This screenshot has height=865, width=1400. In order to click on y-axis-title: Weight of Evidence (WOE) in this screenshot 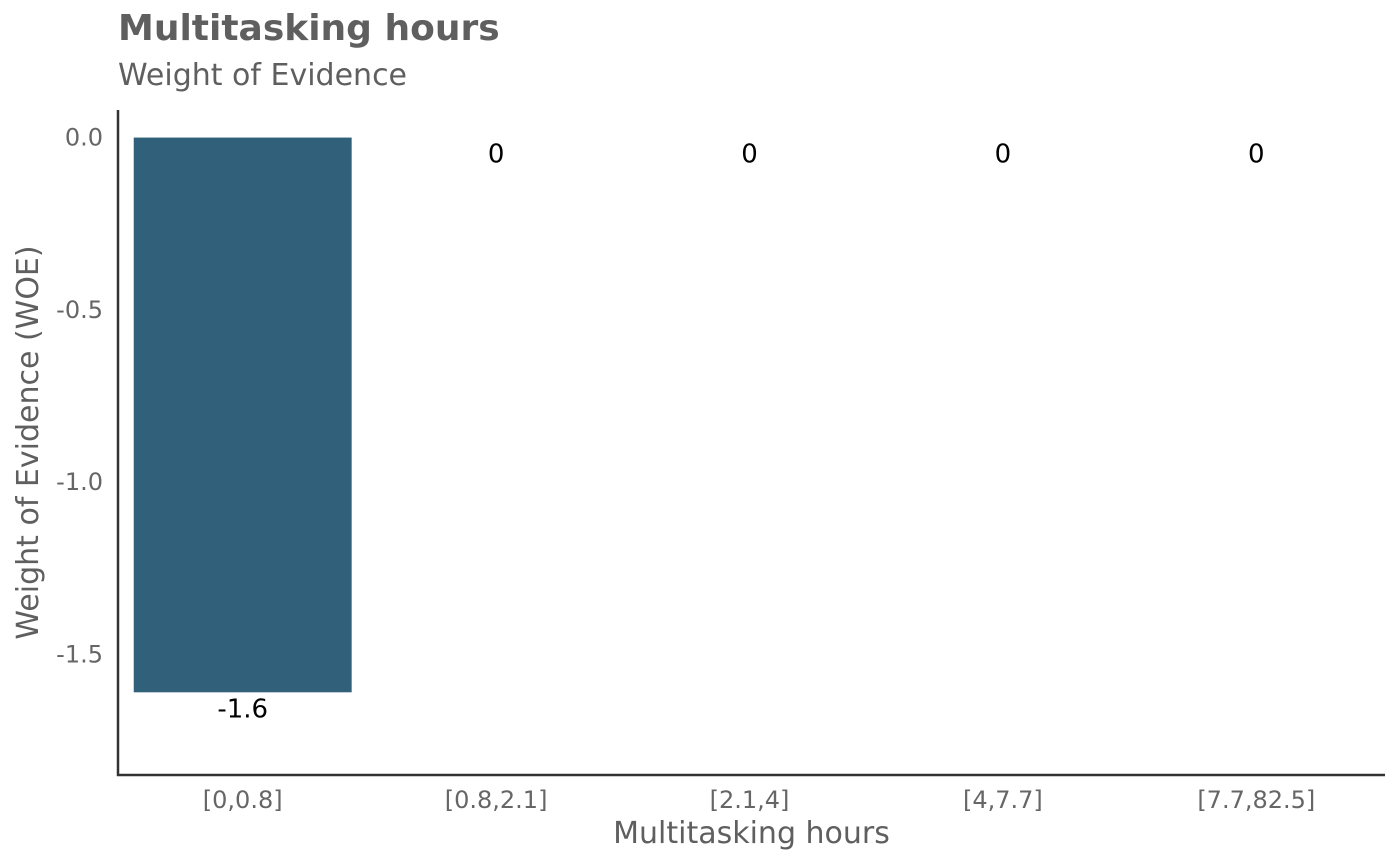, I will do `click(28, 442)`.